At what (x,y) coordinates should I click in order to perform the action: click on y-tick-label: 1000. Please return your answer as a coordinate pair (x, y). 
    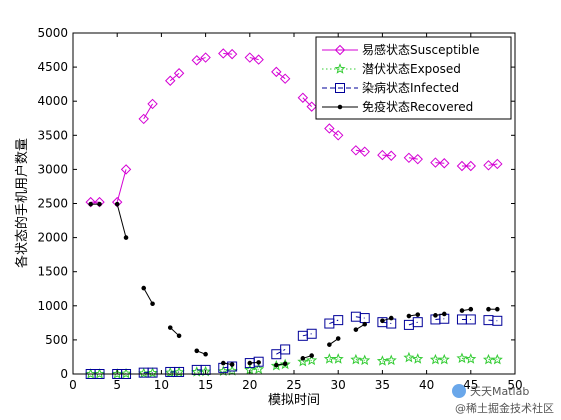
    Looking at the image, I should click on (52, 306).